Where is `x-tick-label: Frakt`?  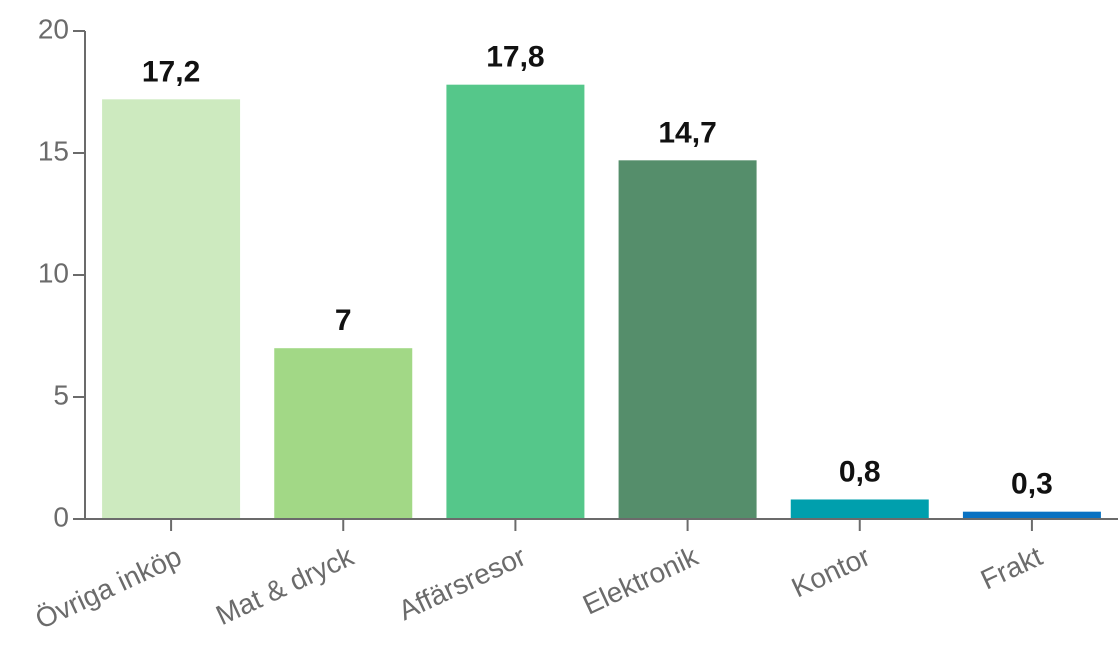
x-tick-label: Frakt is located at coordinates (1011, 567).